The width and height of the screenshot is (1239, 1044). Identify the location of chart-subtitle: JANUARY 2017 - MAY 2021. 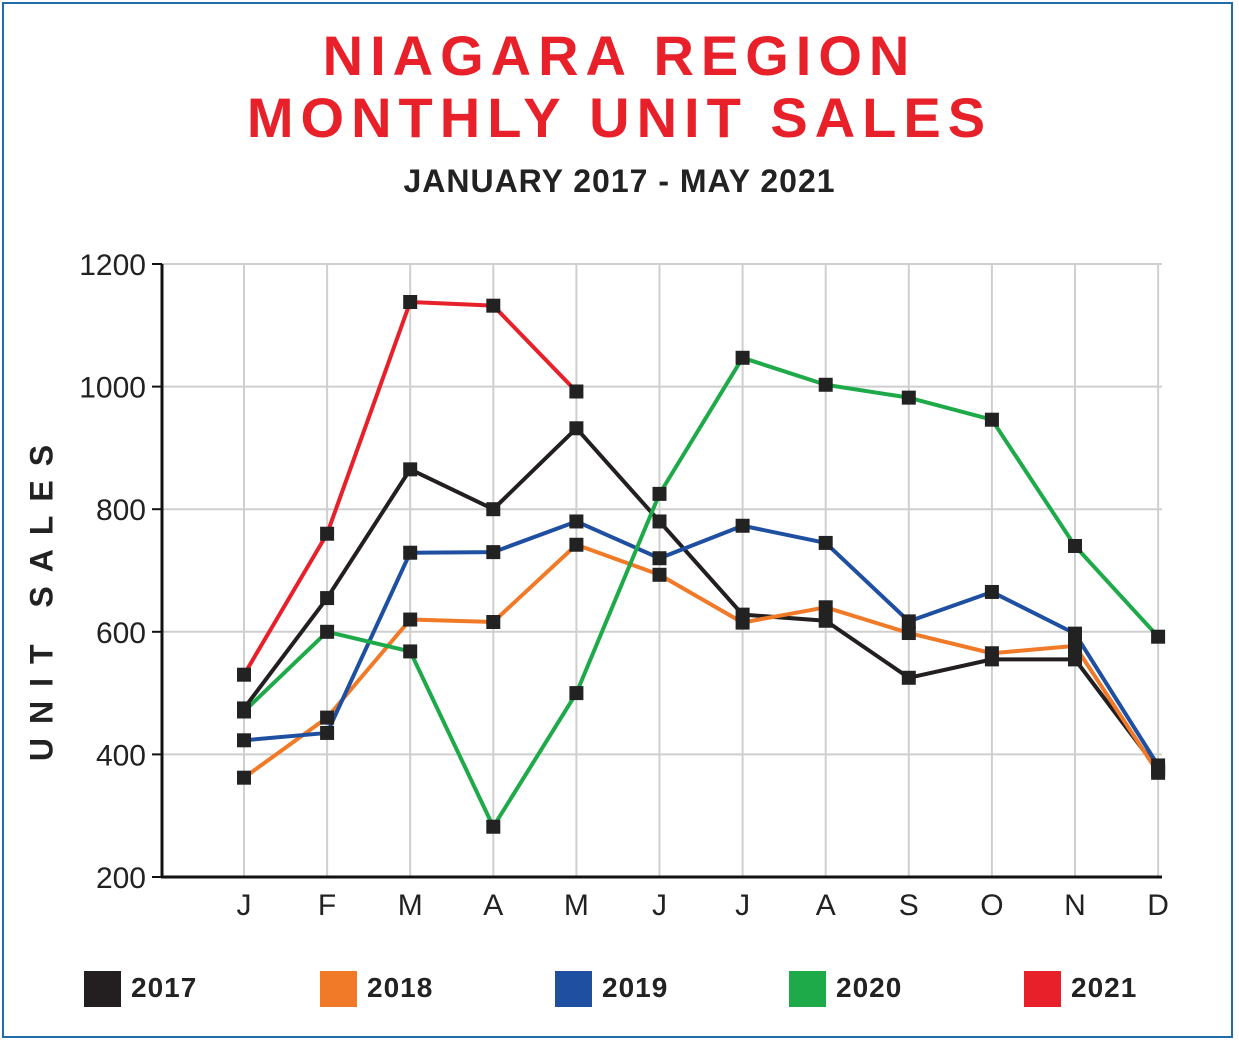
(619, 181).